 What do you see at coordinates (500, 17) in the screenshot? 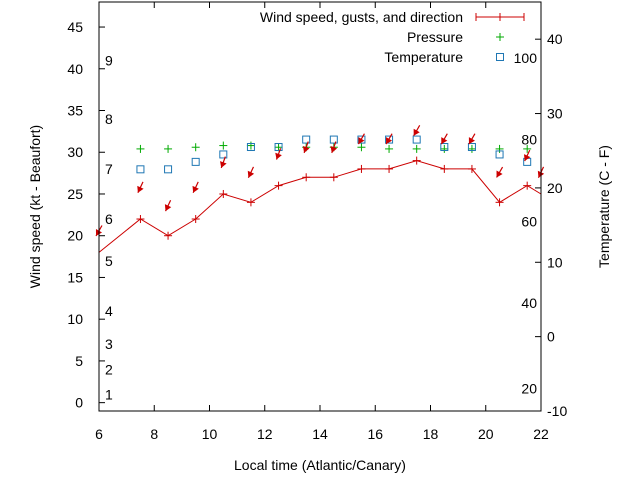
I see `legend-swatch-wind` at bounding box center [500, 17].